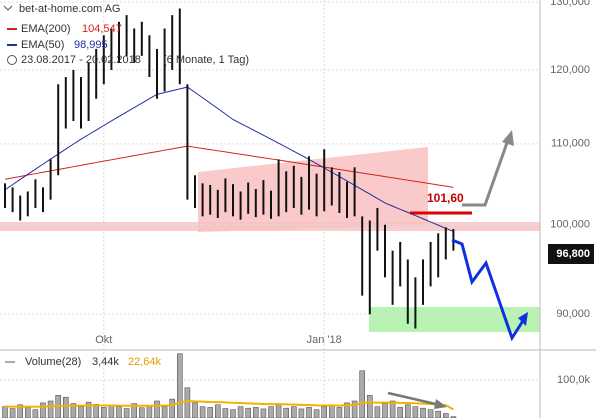  Describe the element at coordinates (270, 226) in the screenshot. I see `support-band` at that location.